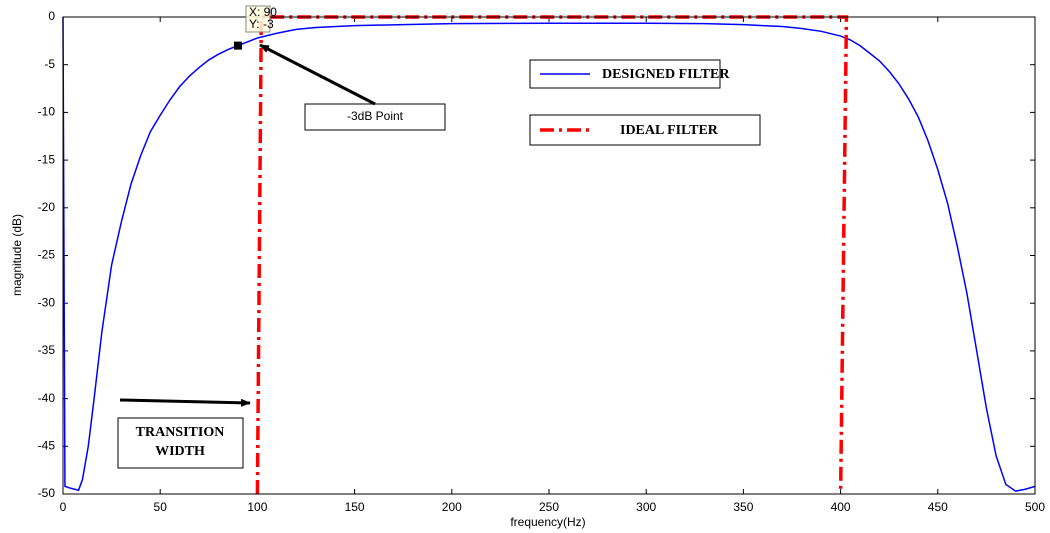 Image resolution: width=1050 pixels, height=533 pixels. I want to click on y-tick-label: -10, so click(47, 112).